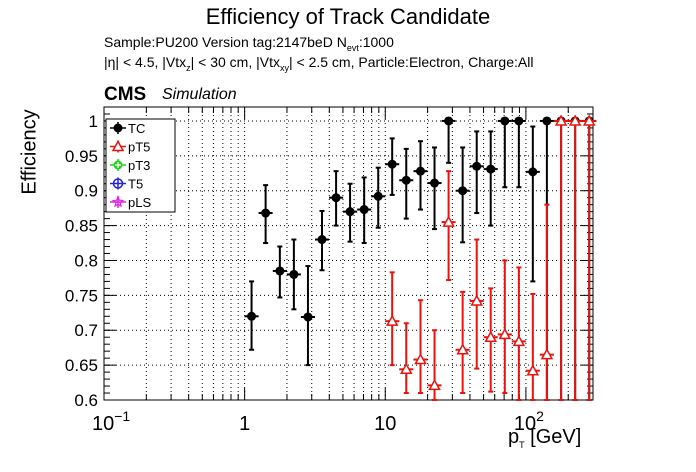 Image resolution: width=696 pixels, height=472 pixels. I want to click on y-tick-label: 0.75, so click(81, 295).